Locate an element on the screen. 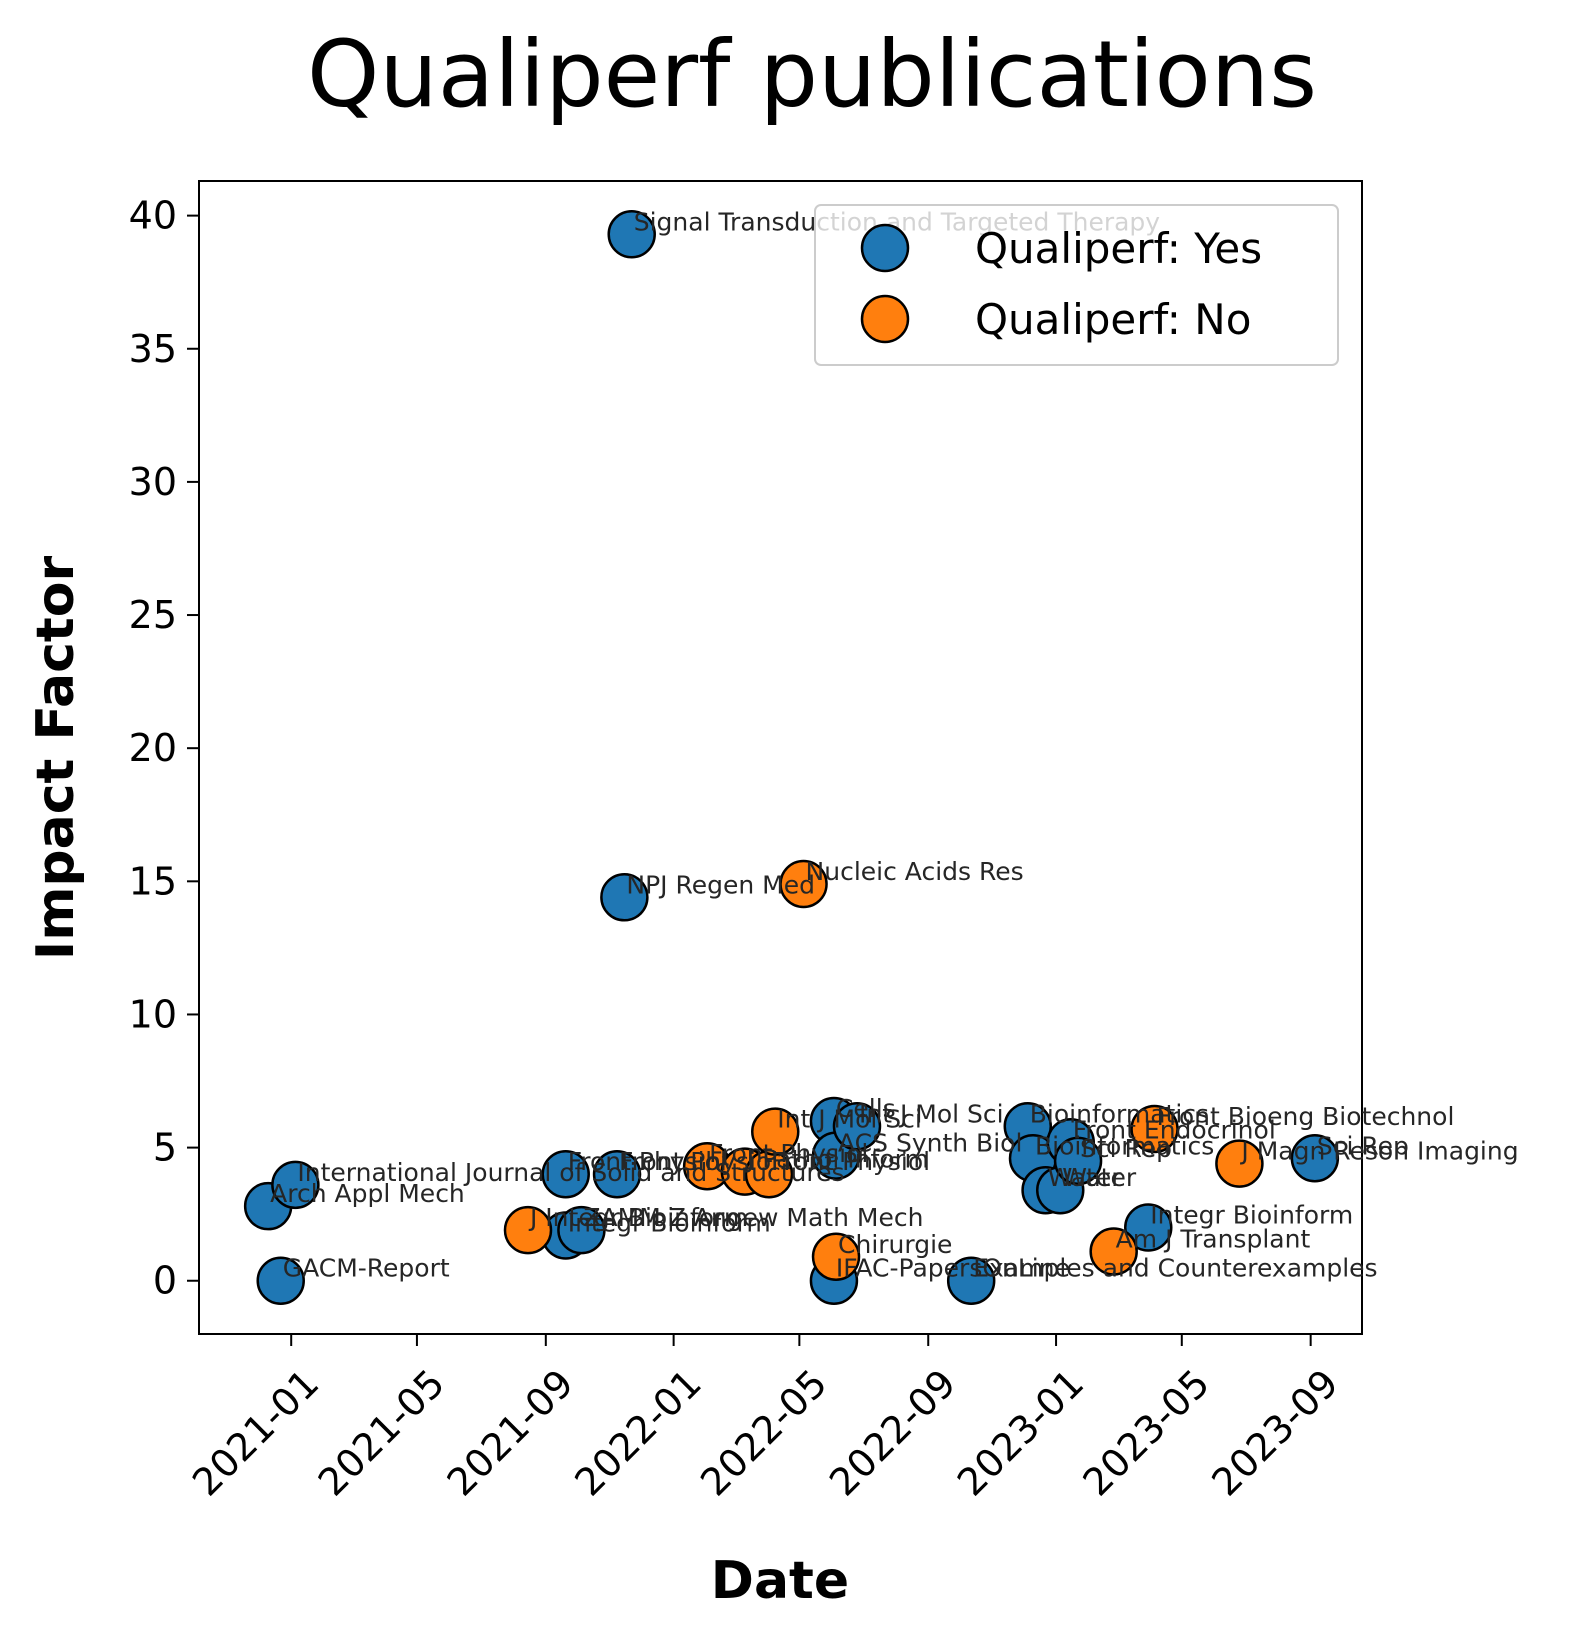 This screenshot has width=1580, height=1652. x-tick-label: 2021-05 is located at coordinates (381, 1432).